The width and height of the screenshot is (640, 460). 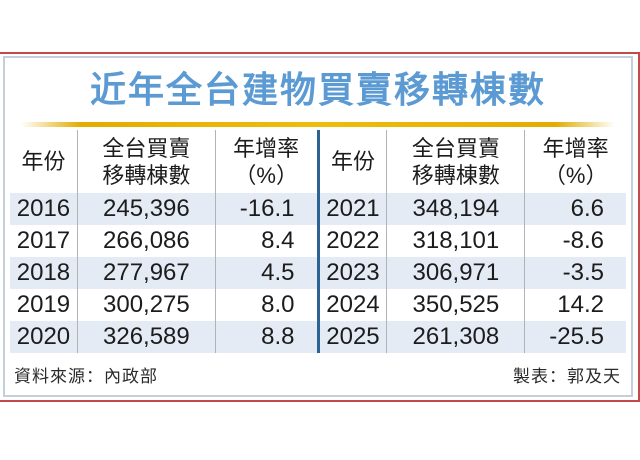 I want to click on year-cell: 2020, so click(x=43, y=336).